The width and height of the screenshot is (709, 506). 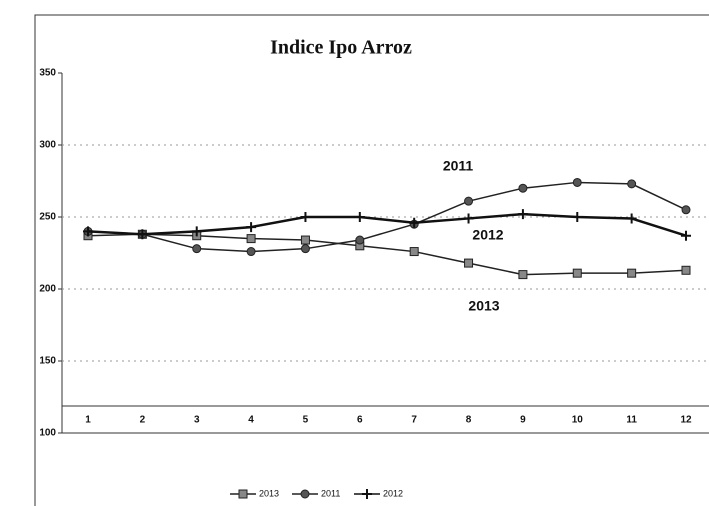 I want to click on x-tick-label: 8, so click(x=469, y=420).